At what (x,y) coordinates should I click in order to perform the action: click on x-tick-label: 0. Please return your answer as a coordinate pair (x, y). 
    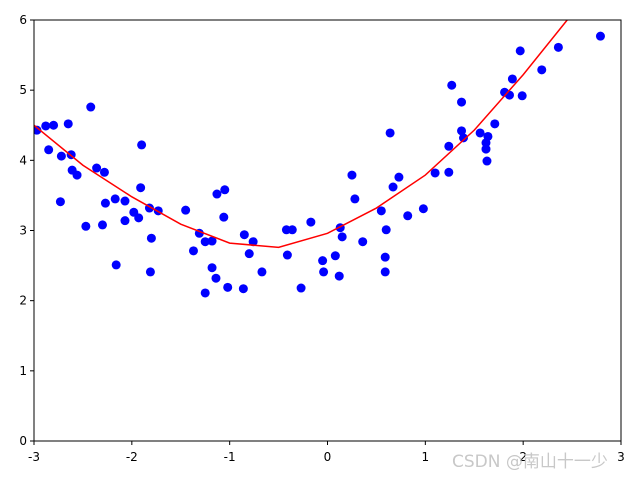
    Looking at the image, I should click on (328, 457).